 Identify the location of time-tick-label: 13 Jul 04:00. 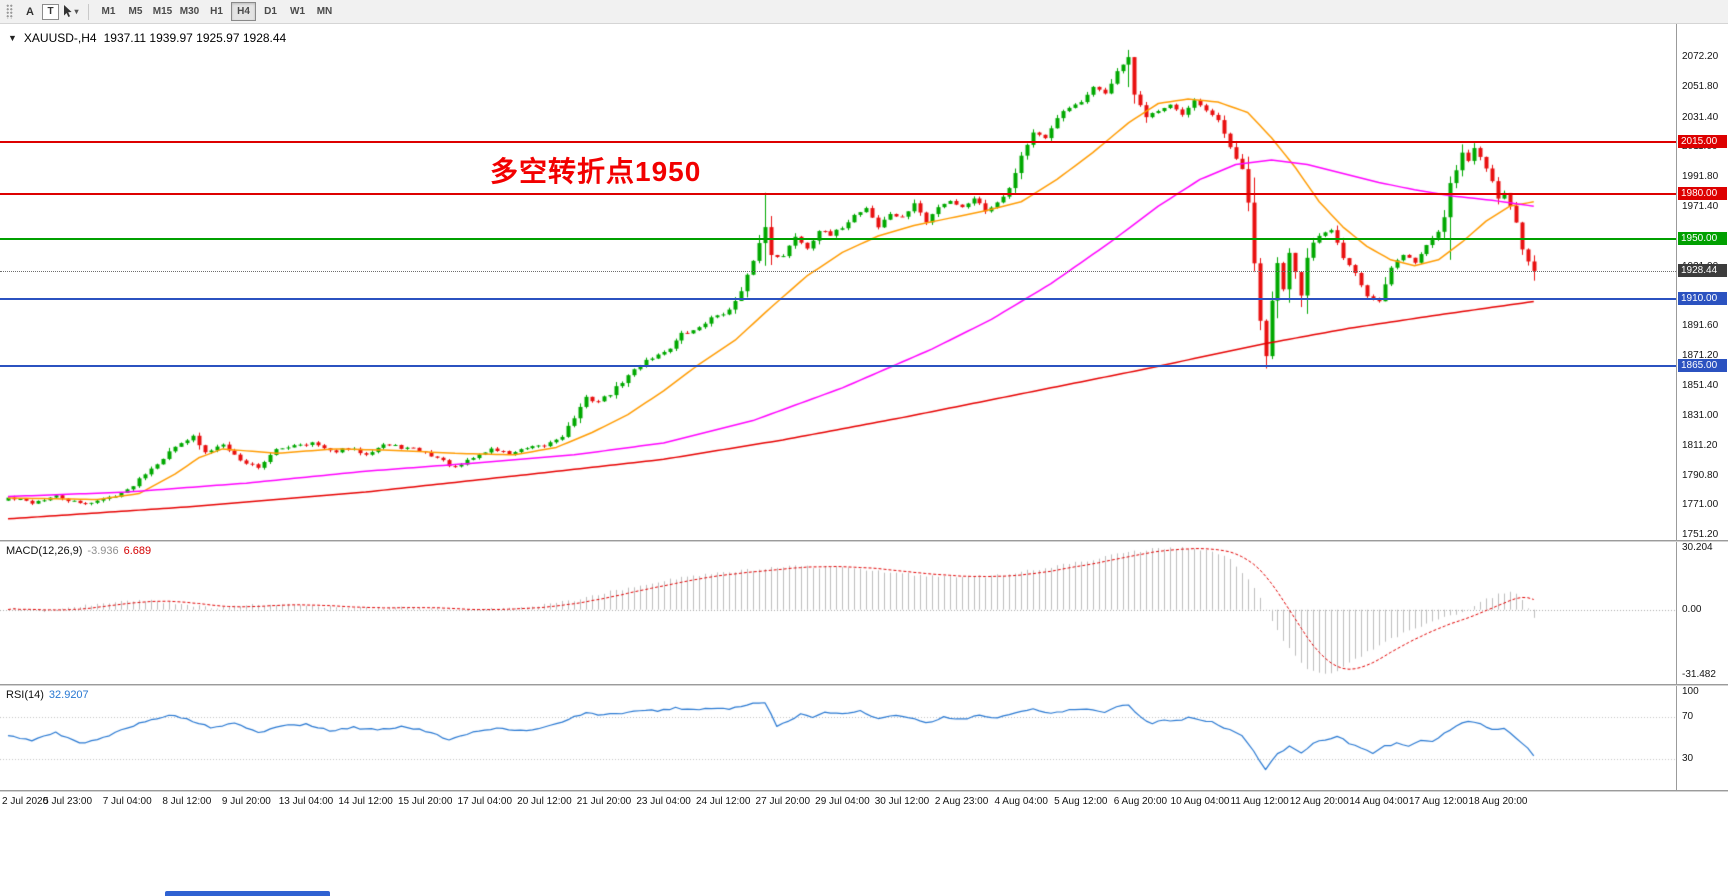
(306, 801).